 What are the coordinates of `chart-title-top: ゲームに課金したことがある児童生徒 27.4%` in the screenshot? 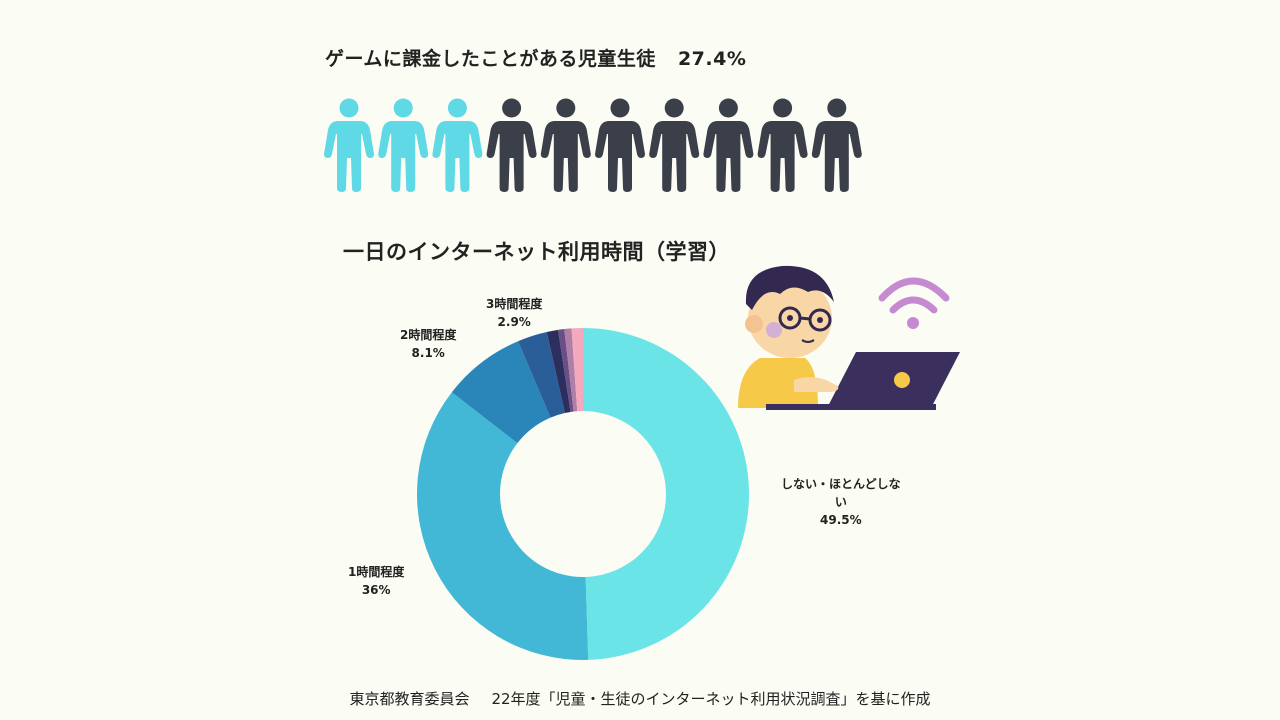 It's located at (535, 57).